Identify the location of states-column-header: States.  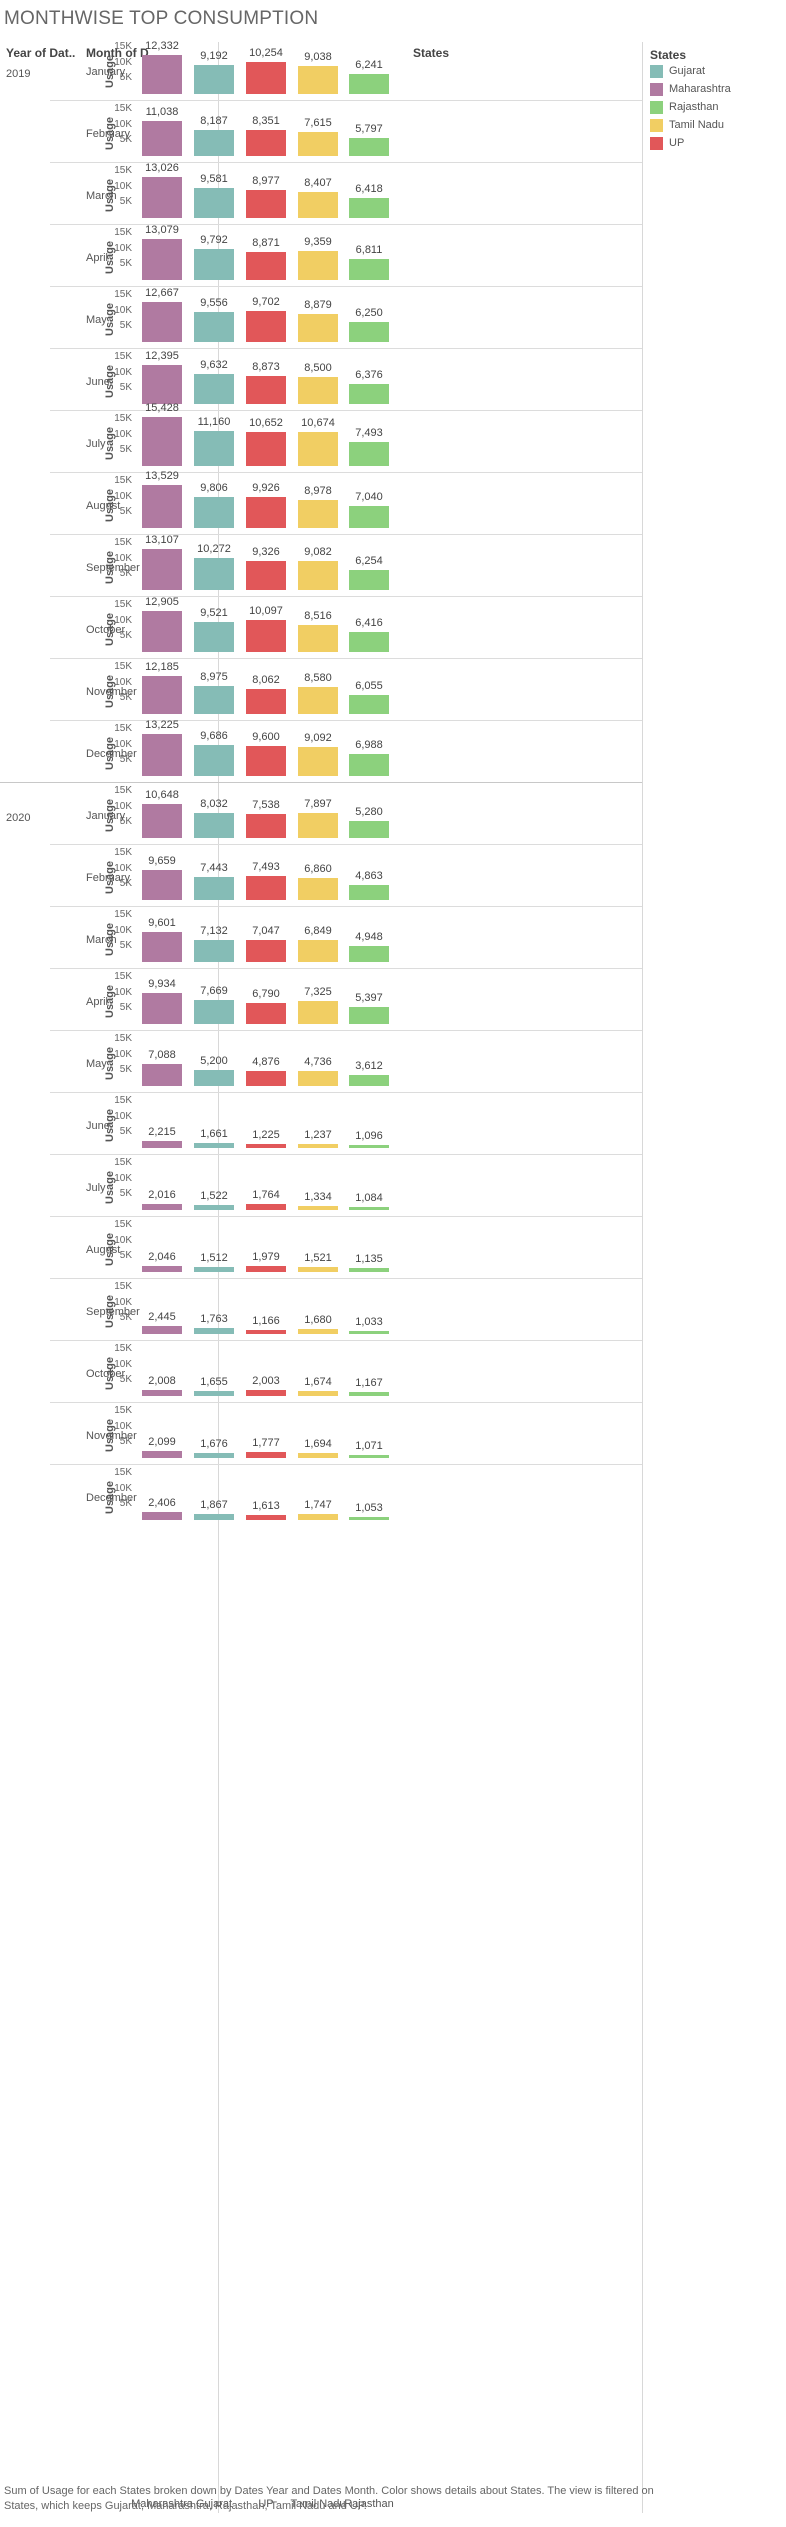
(431, 53).